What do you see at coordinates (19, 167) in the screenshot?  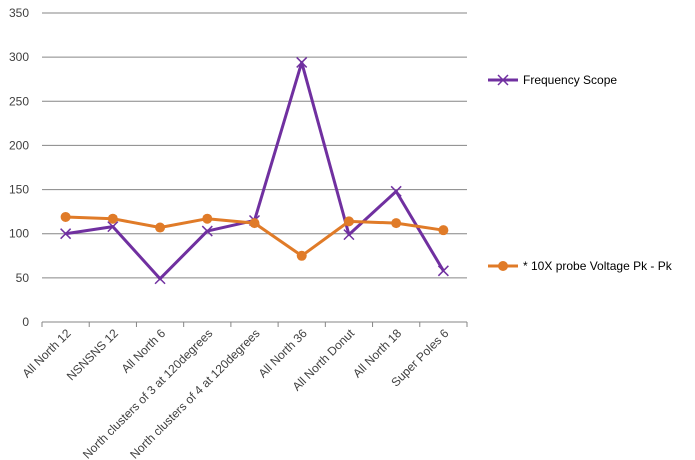 I see `y-axis: 0 50 100 150 200 250 300 350` at bounding box center [19, 167].